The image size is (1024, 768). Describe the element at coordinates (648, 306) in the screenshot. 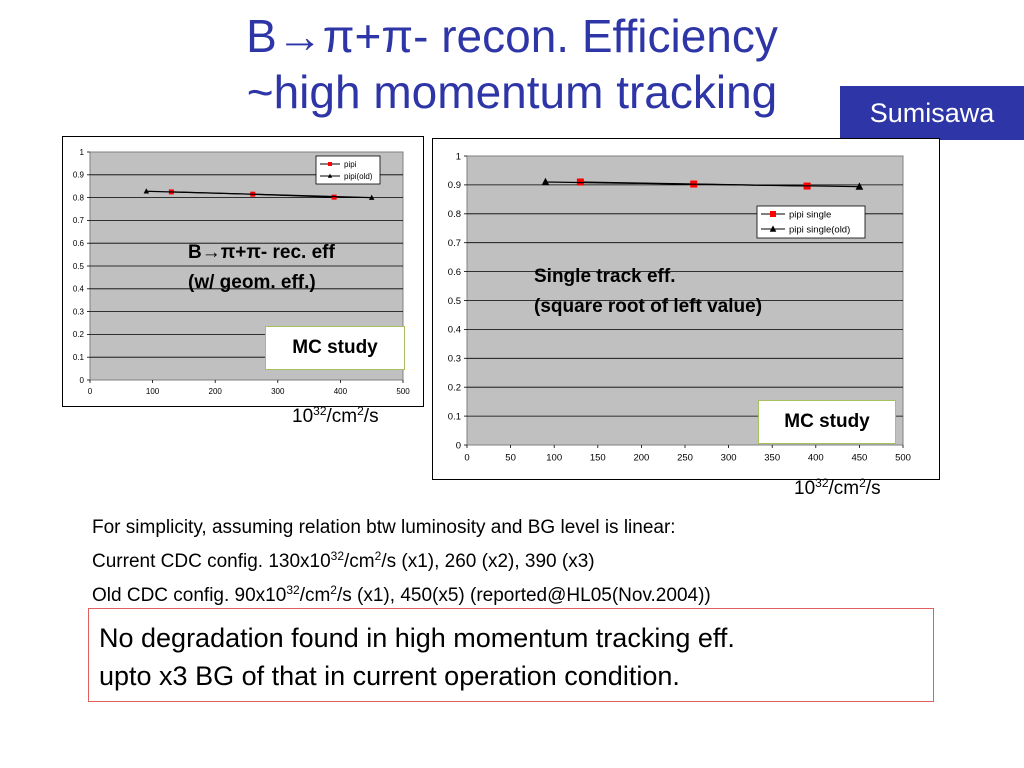

I see `right-chart-caption-line2: (square root of left value)` at that location.